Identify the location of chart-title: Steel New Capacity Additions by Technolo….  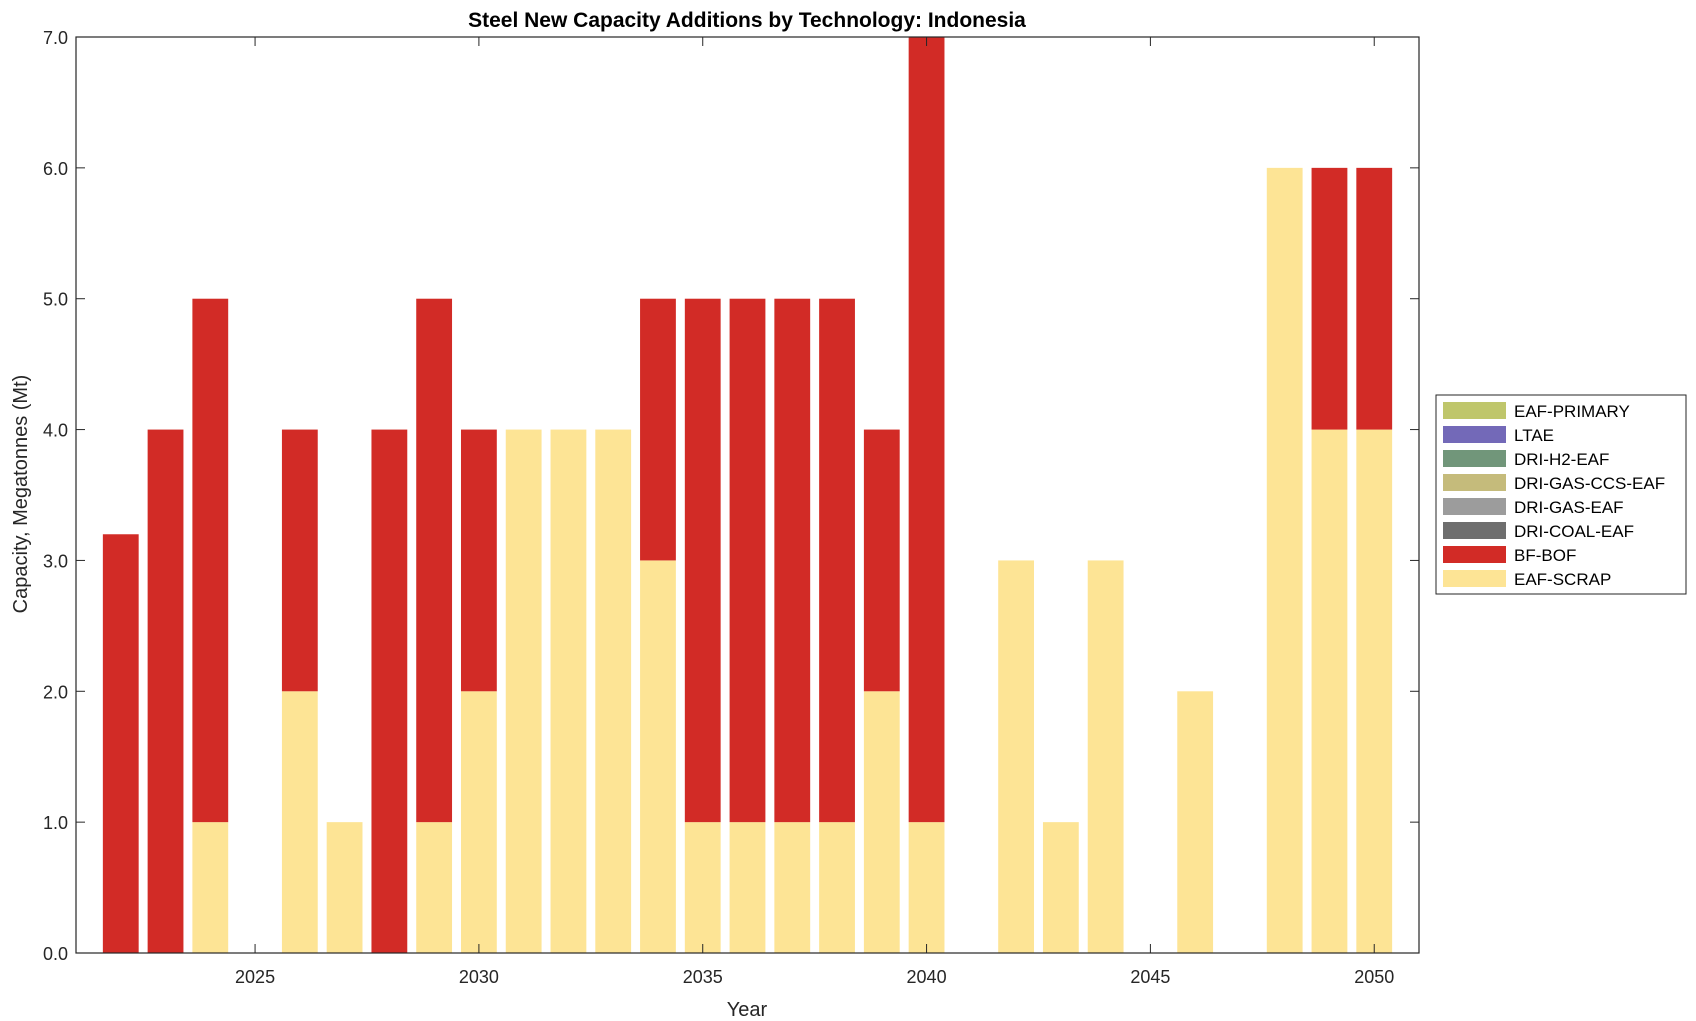
(747, 20).